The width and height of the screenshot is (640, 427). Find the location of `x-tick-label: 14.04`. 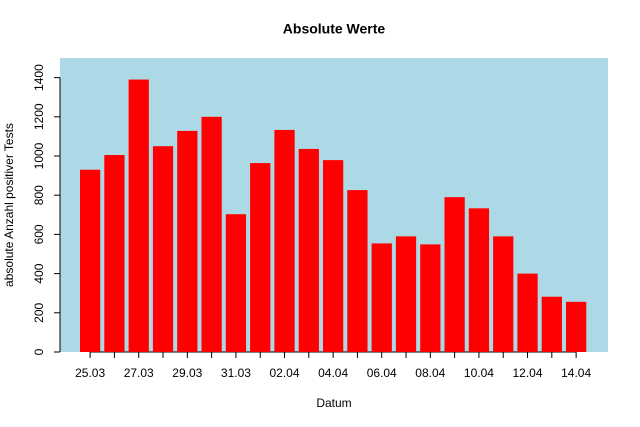

x-tick-label: 14.04 is located at coordinates (576, 373).